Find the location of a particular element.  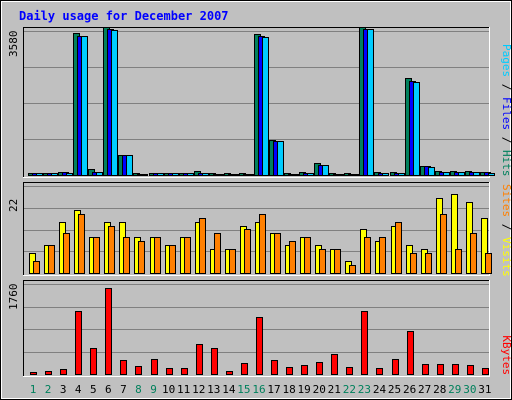

y-max-label: 3580 is located at coordinates (13, 44).